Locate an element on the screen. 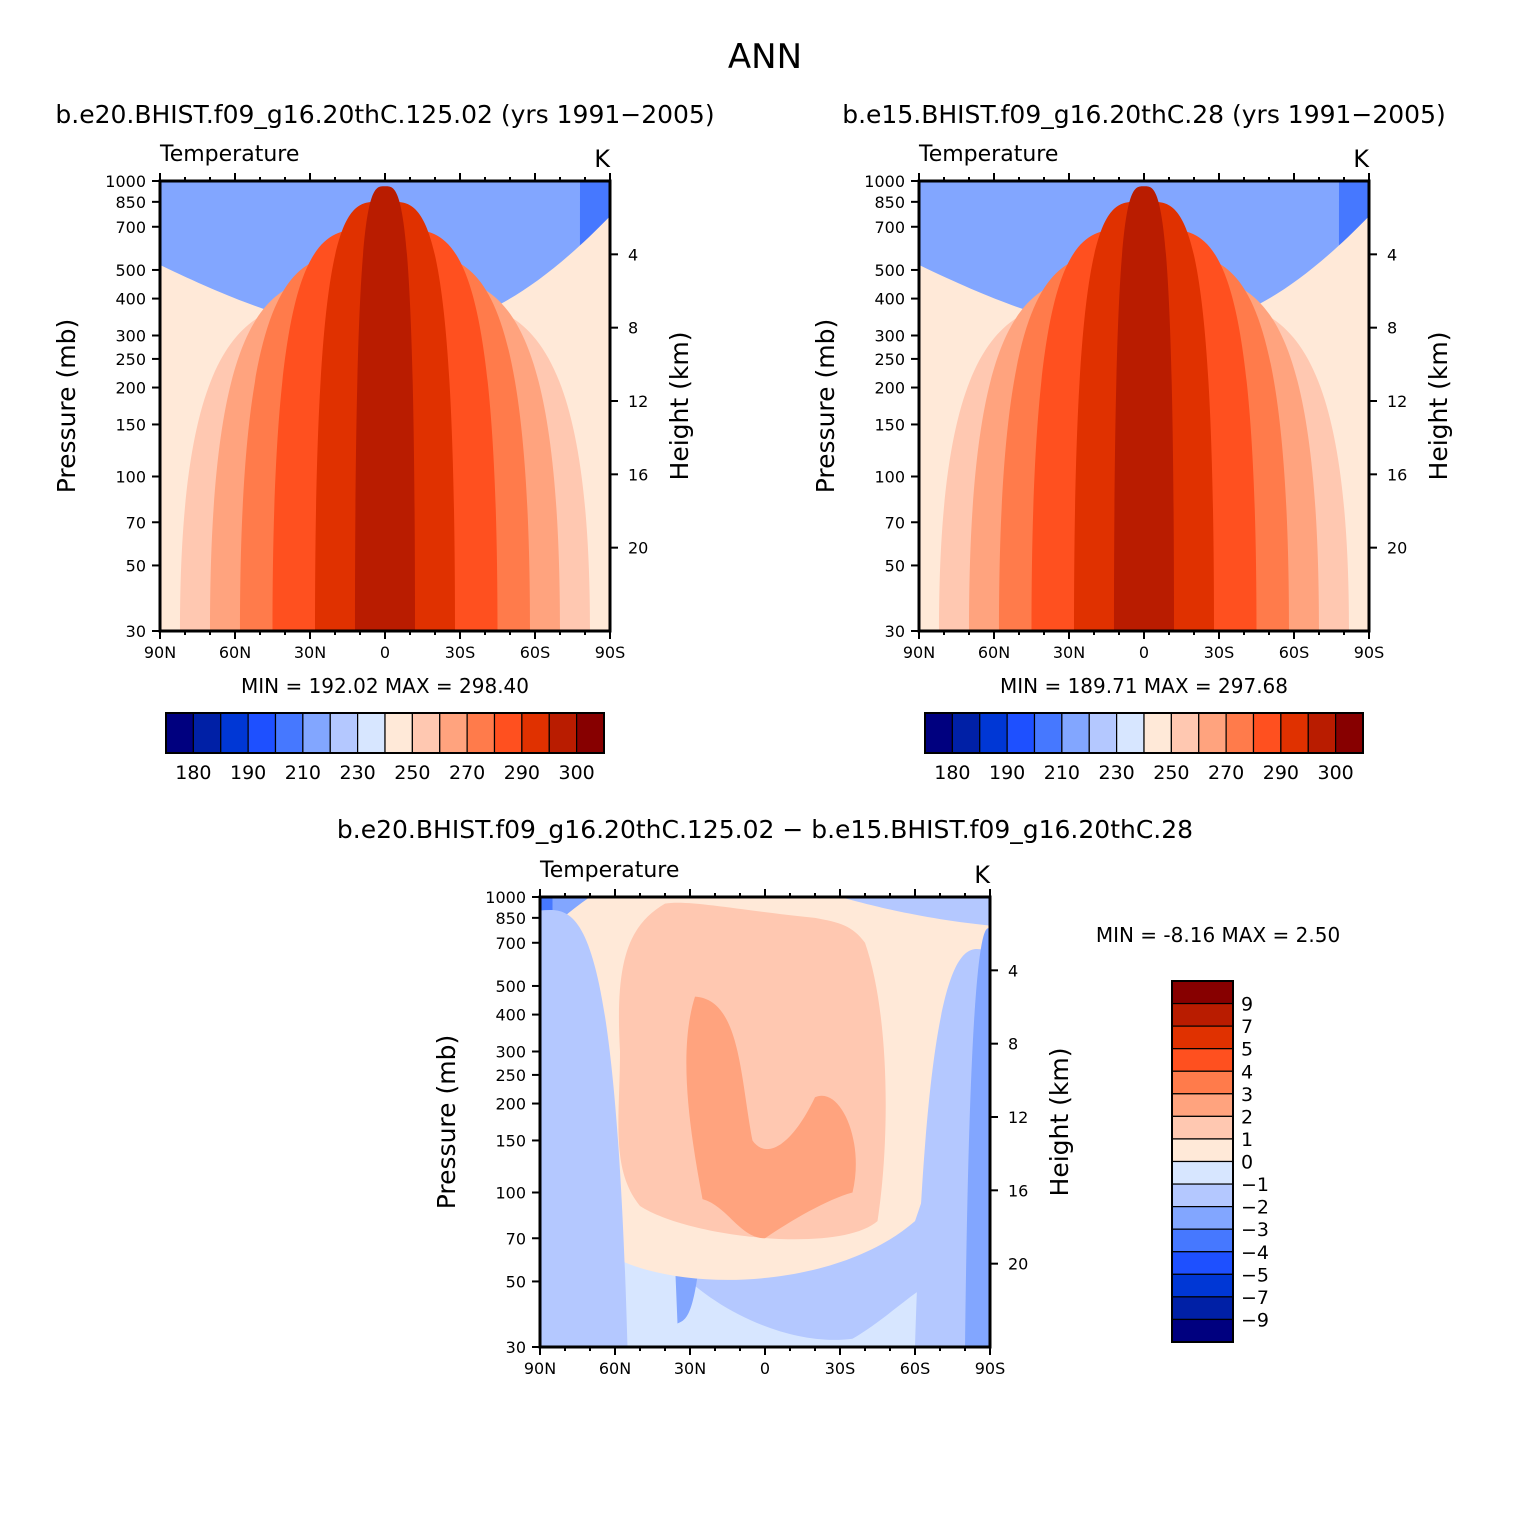 This screenshot has height=1530, width=1530. colorbar-label: 190 is located at coordinates (1007, 773).